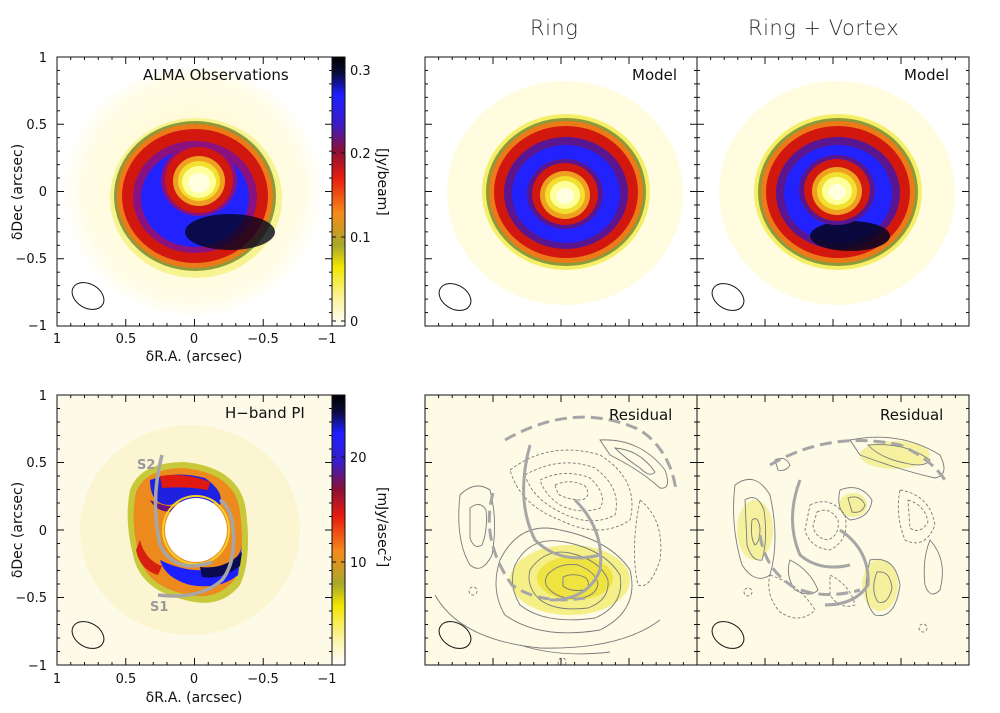 The height and width of the screenshot is (713, 1000). Describe the element at coordinates (194, 191) in the screenshot. I see `panel-alma` at that location.